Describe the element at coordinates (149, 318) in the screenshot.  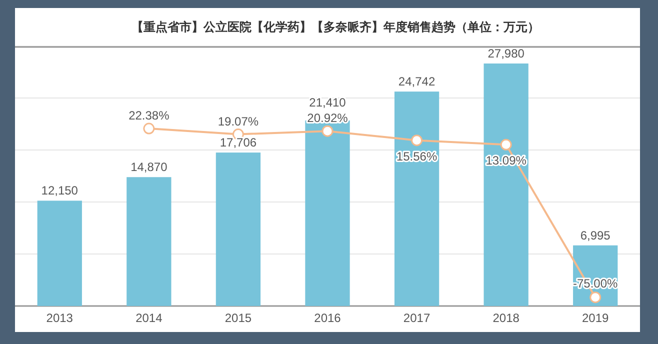
I see `x-tick-label: 2014` at that location.